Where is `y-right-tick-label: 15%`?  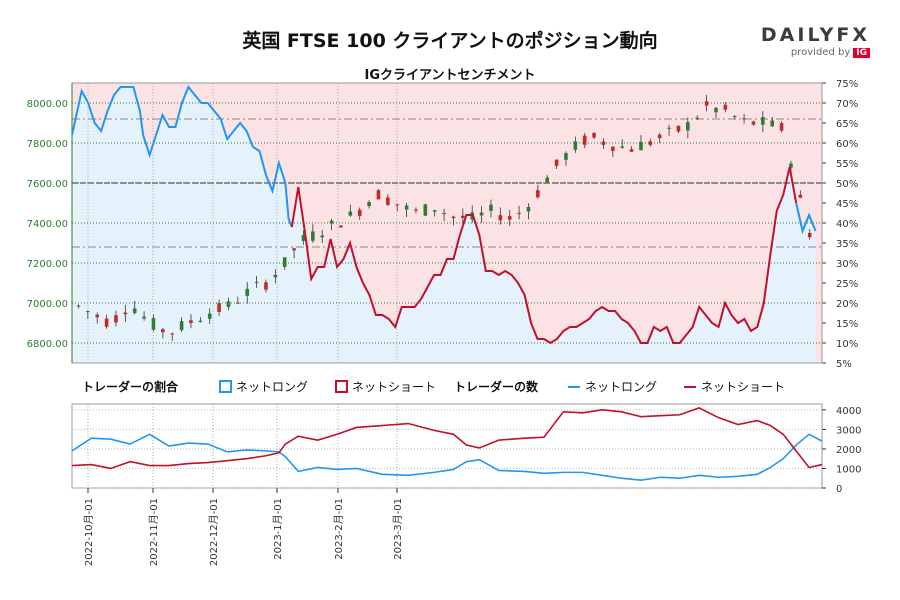
y-right-tick-label: 15% is located at coordinates (847, 324).